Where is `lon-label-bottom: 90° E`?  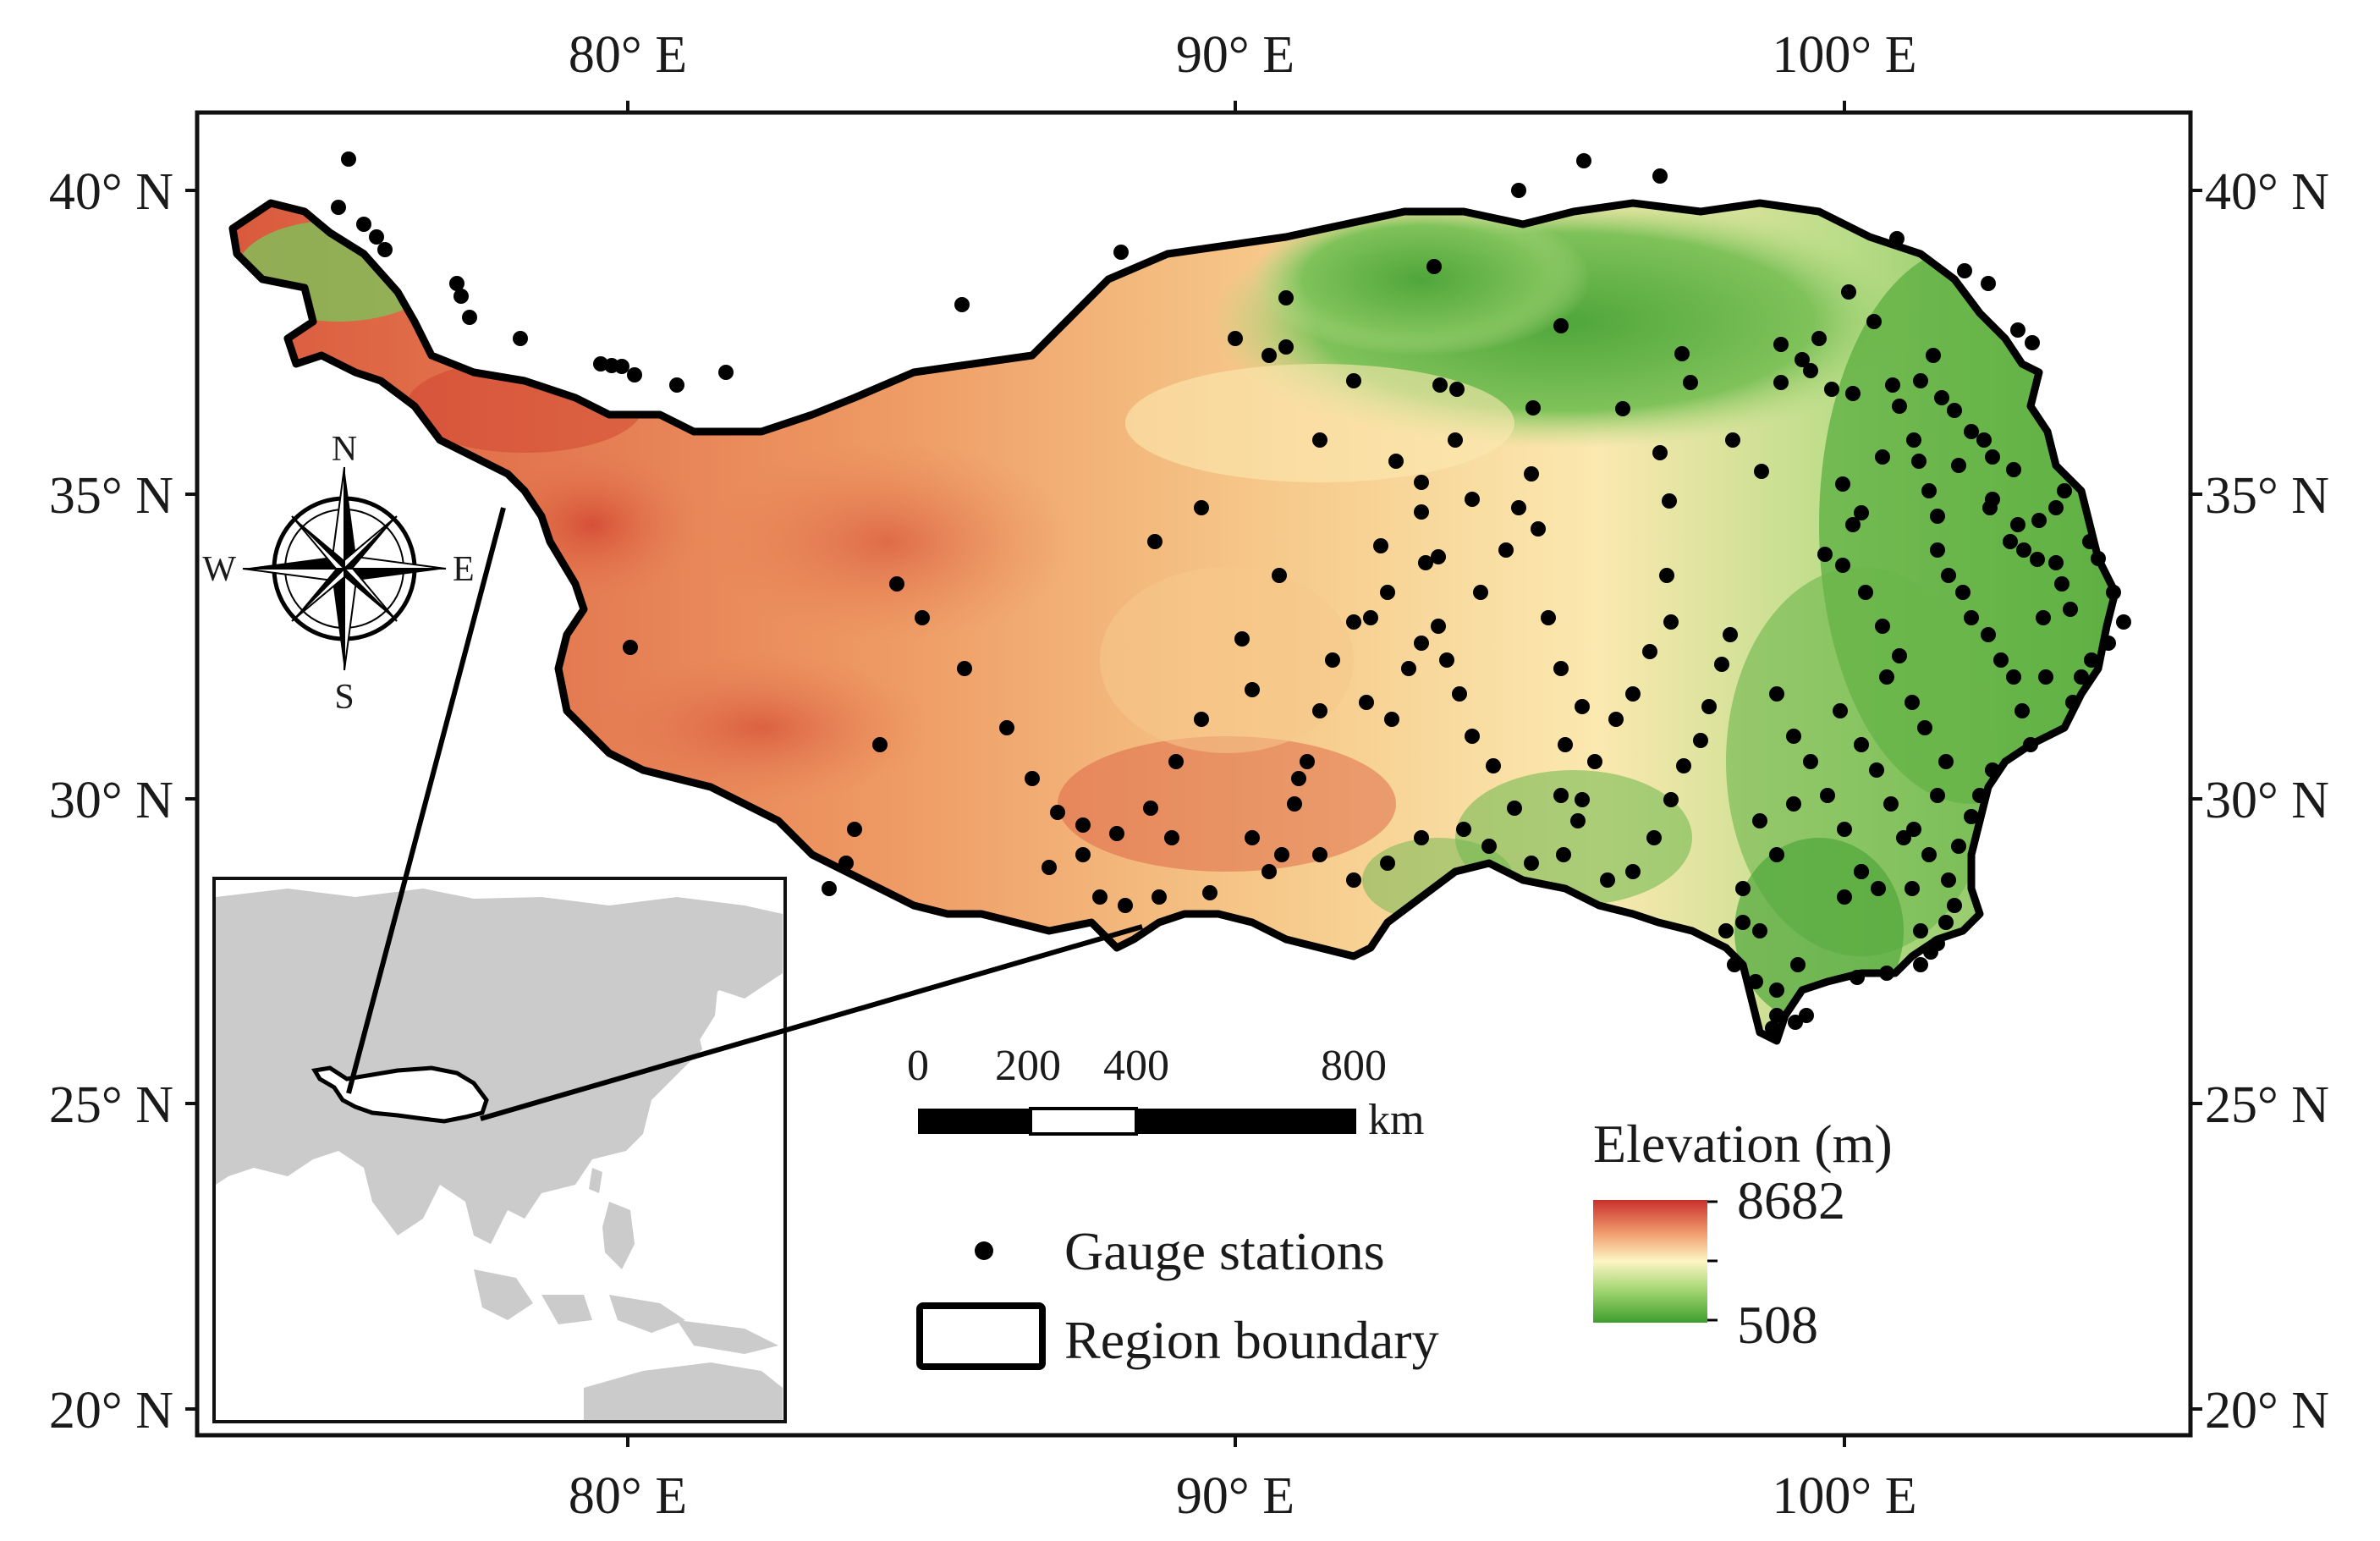
lon-label-bottom: 90° E is located at coordinates (1235, 1496).